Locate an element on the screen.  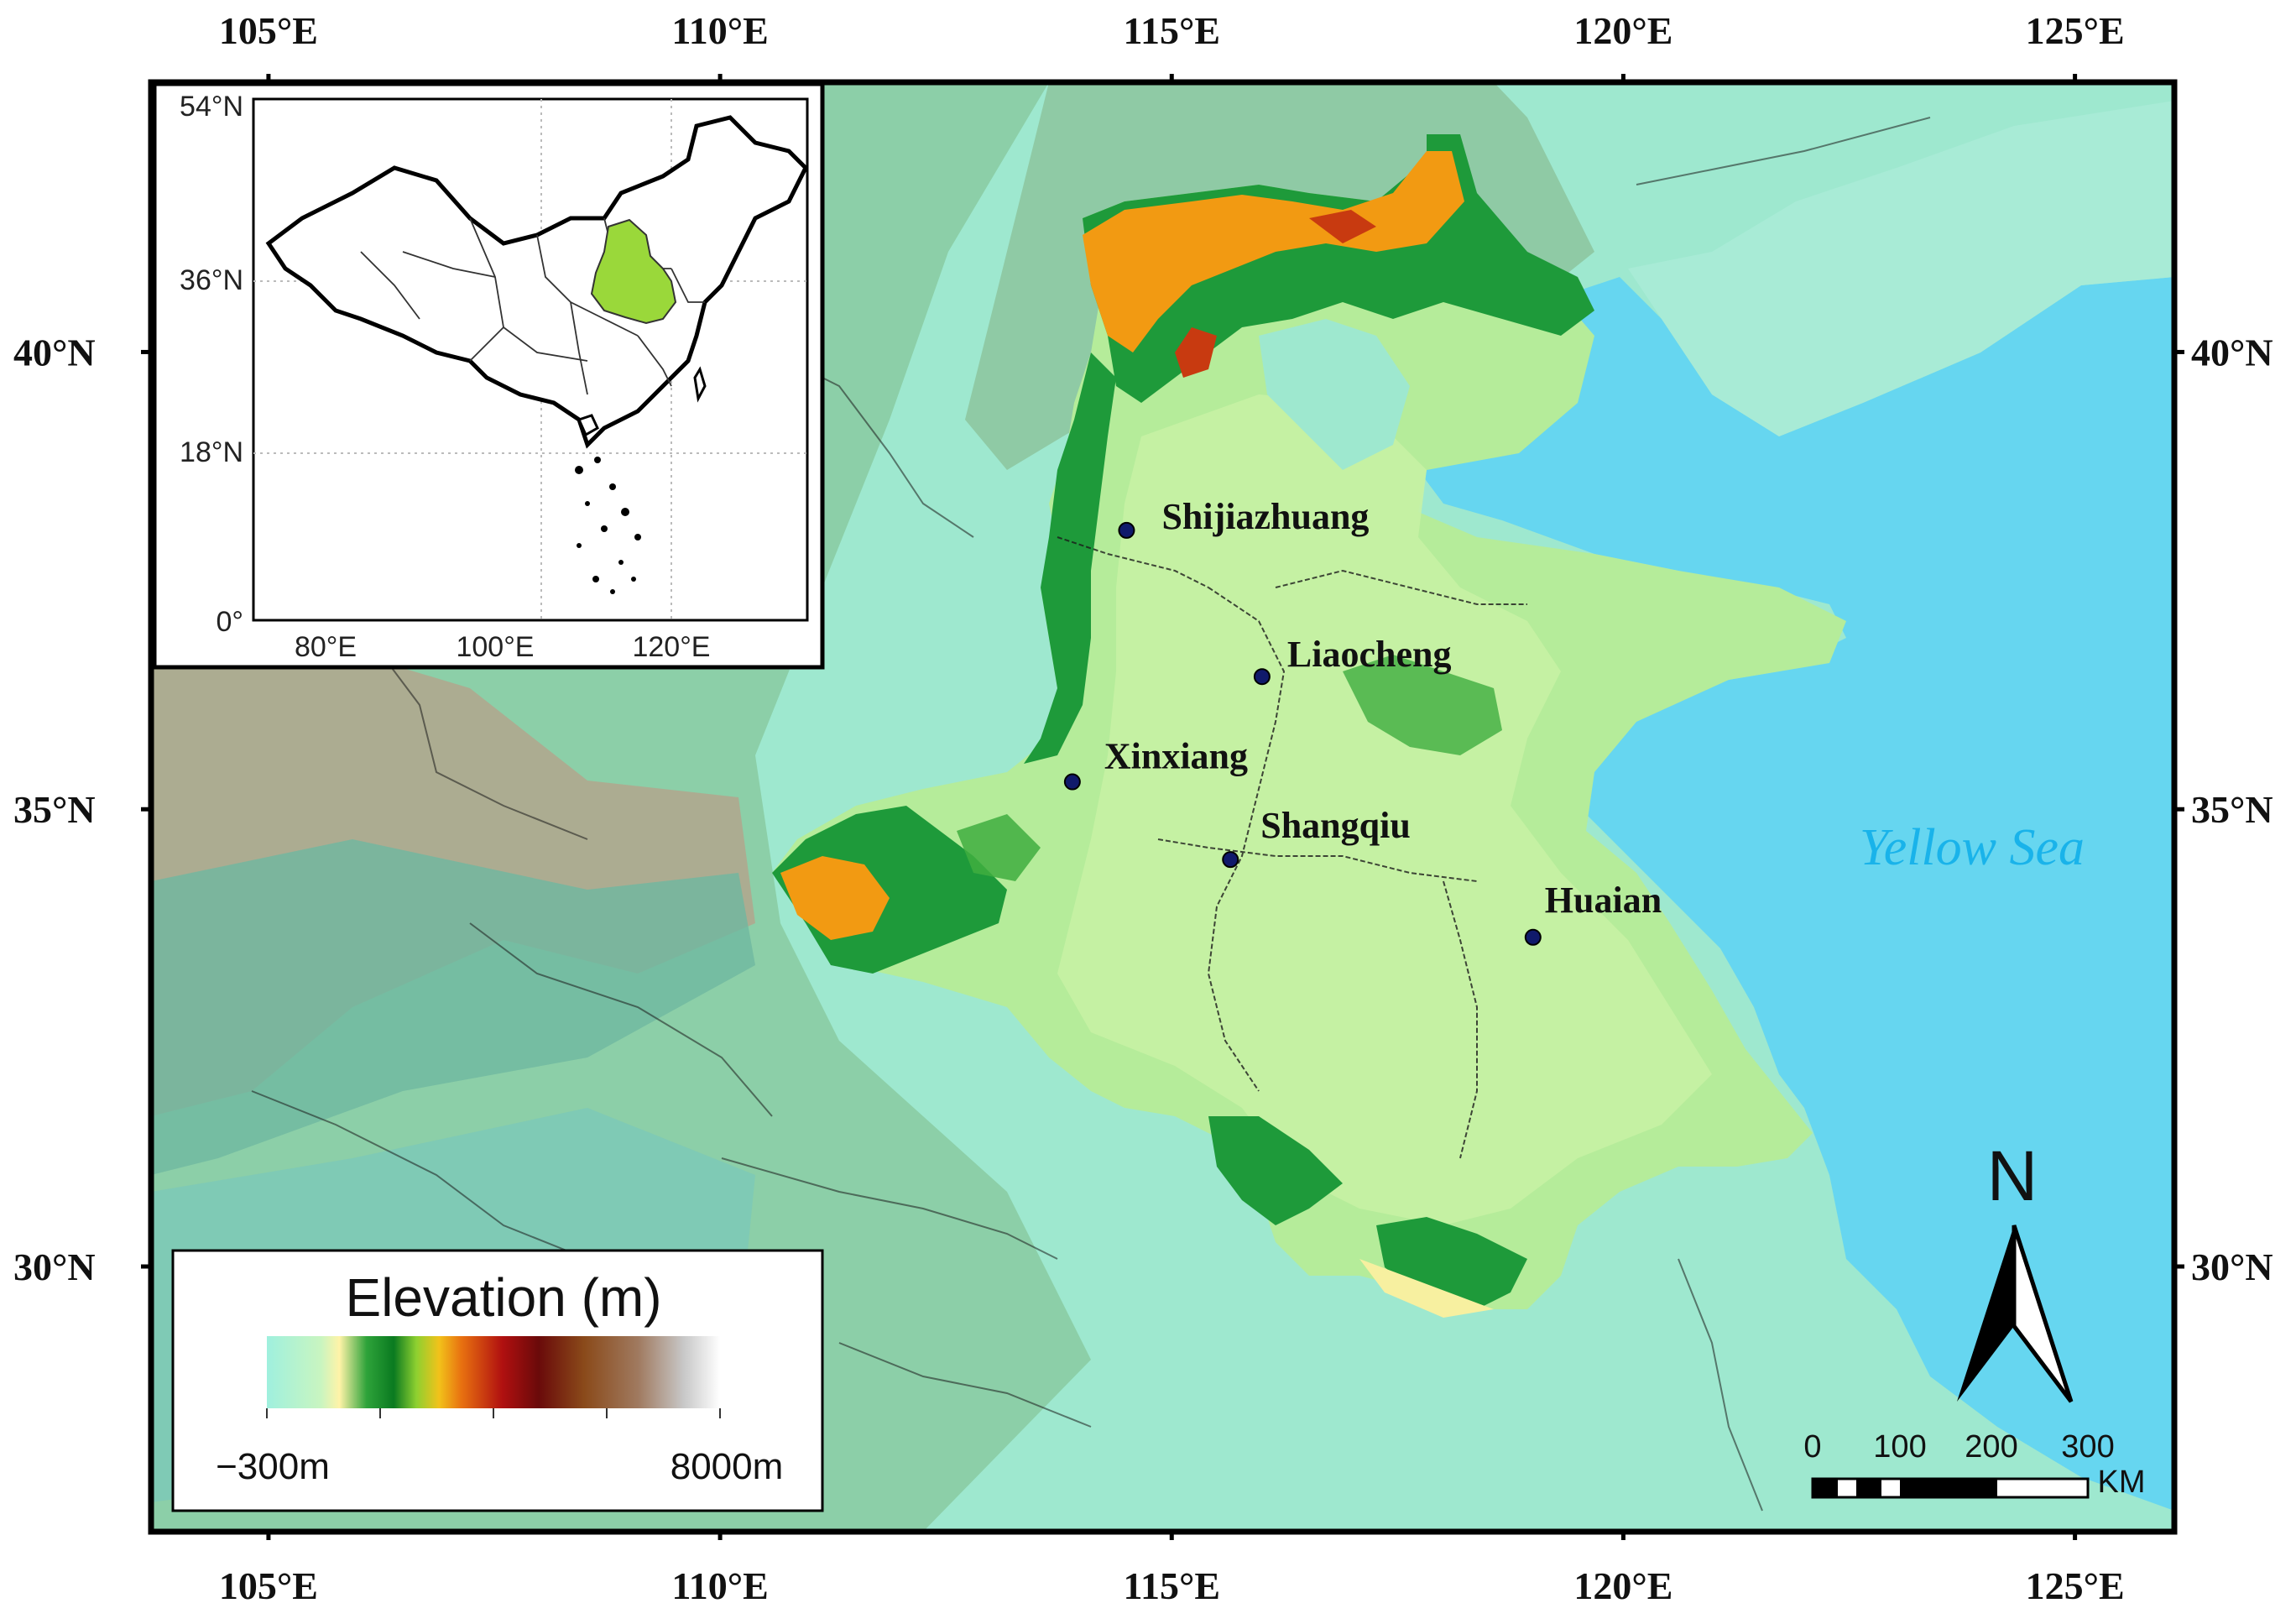
scale-bar-label: 100 is located at coordinates (1899, 1447).